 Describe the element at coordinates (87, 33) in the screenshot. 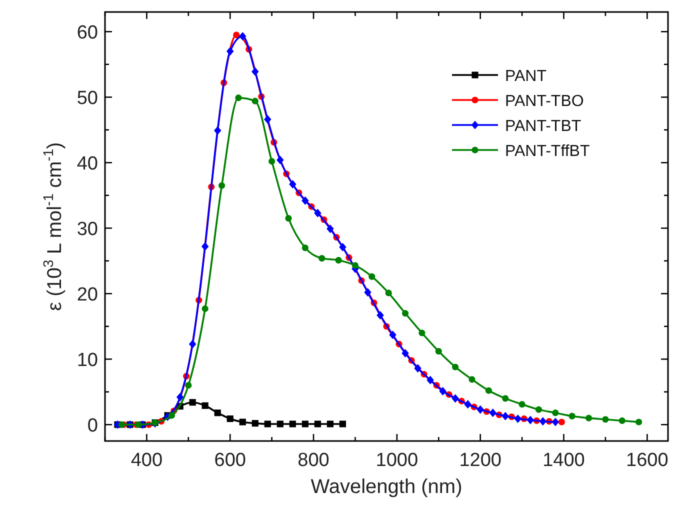

I see `y-tick-label: 60` at that location.